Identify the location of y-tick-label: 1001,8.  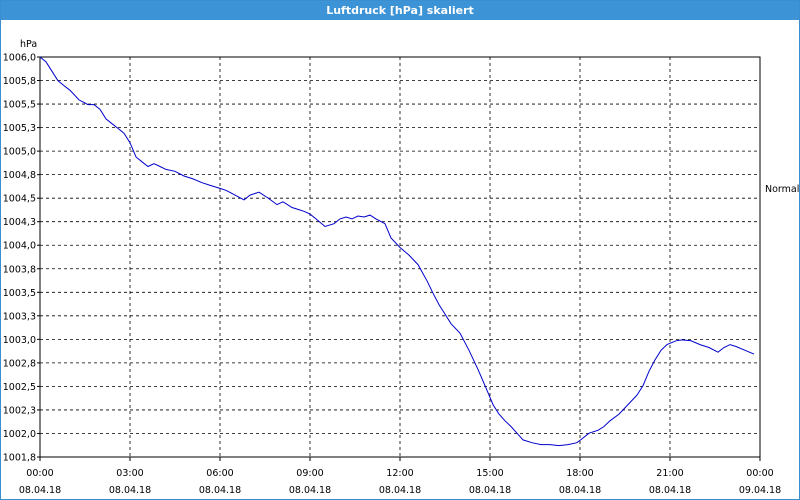
(19, 458).